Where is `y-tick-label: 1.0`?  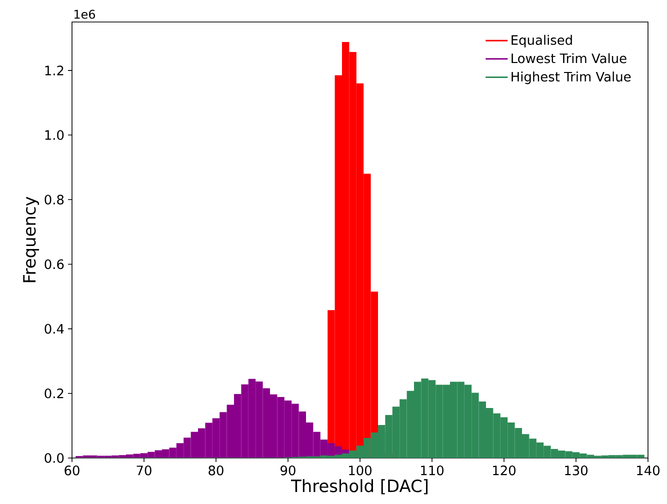 y-tick-label: 1.0 is located at coordinates (54, 135).